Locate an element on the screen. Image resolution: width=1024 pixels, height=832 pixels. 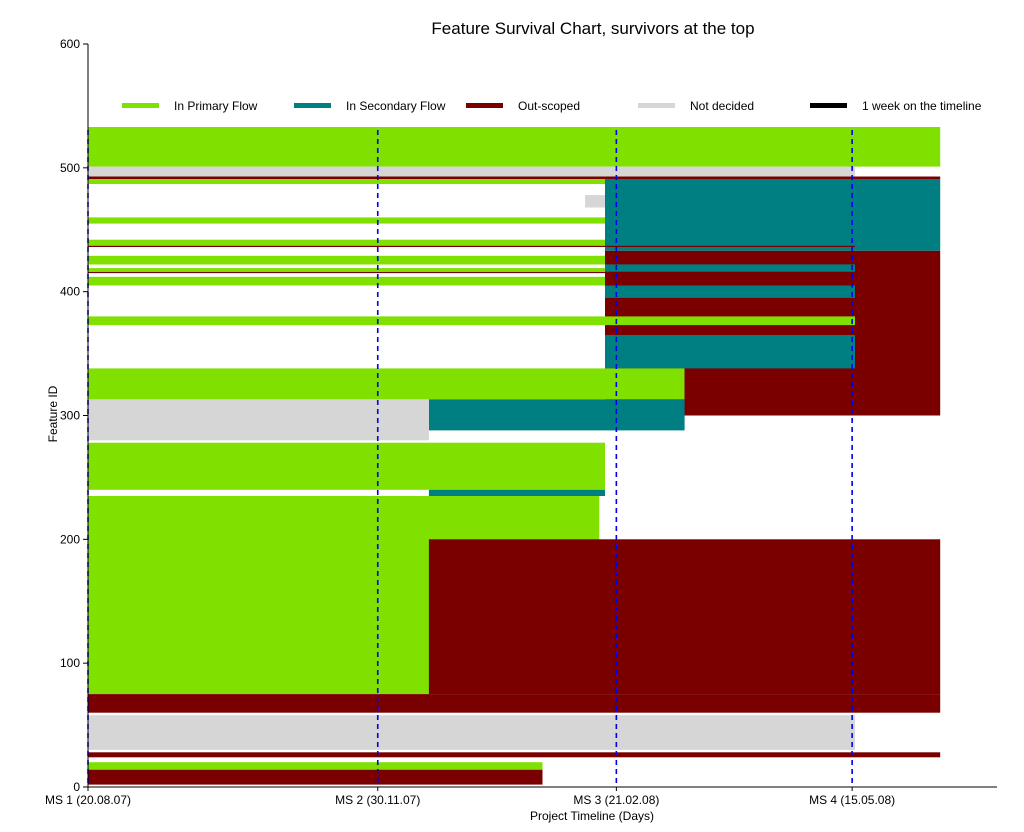
y-axis: 0 100 200 300 400 500 600 is located at coordinates (74, 415).